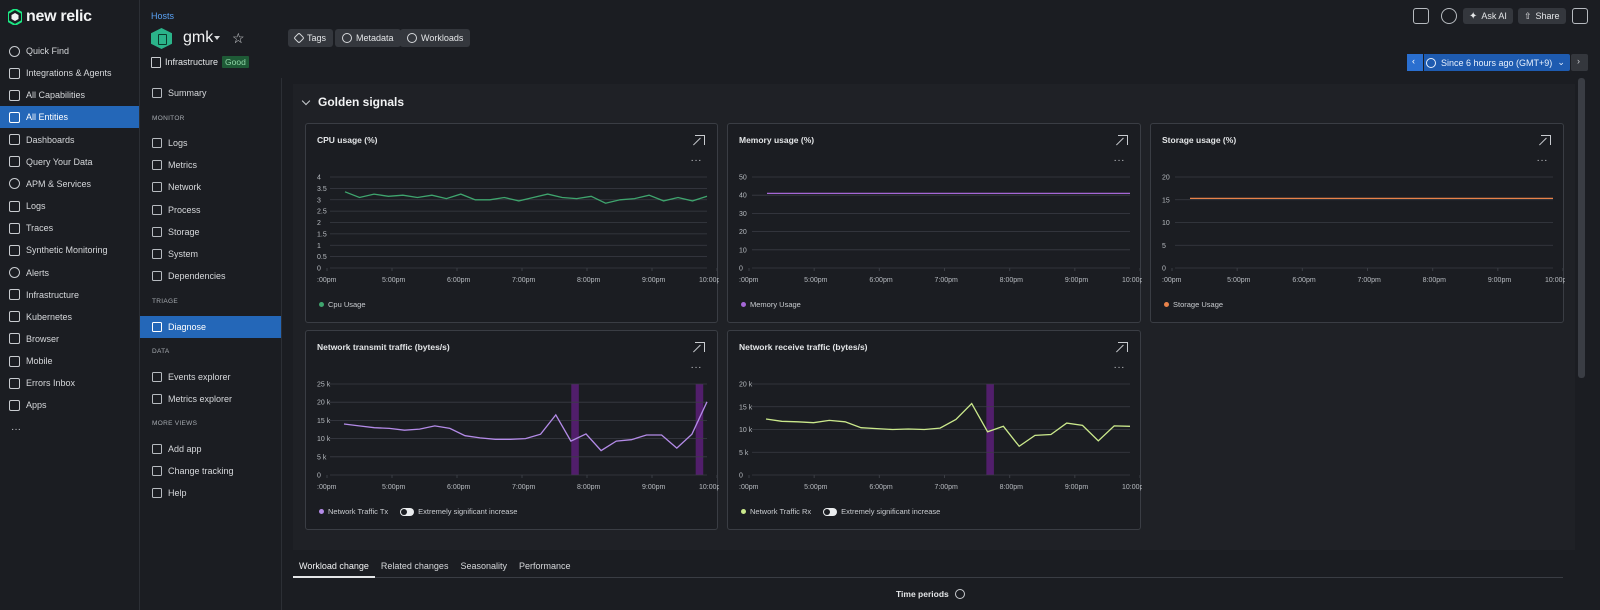 The image size is (1600, 610). Describe the element at coordinates (210, 493) in the screenshot. I see `subnav-help: Help` at that location.